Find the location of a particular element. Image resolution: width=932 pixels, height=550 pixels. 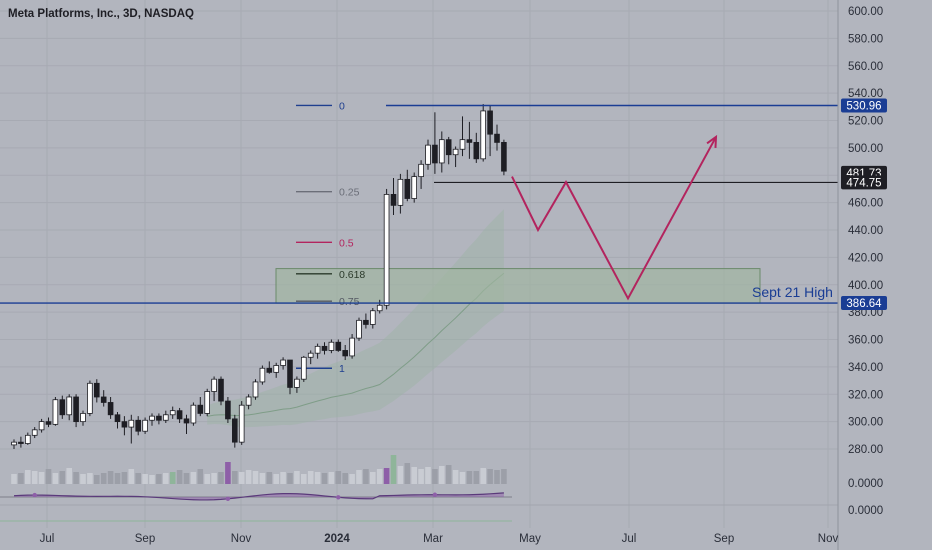

x-tick-label: 2024 is located at coordinates (337, 539).